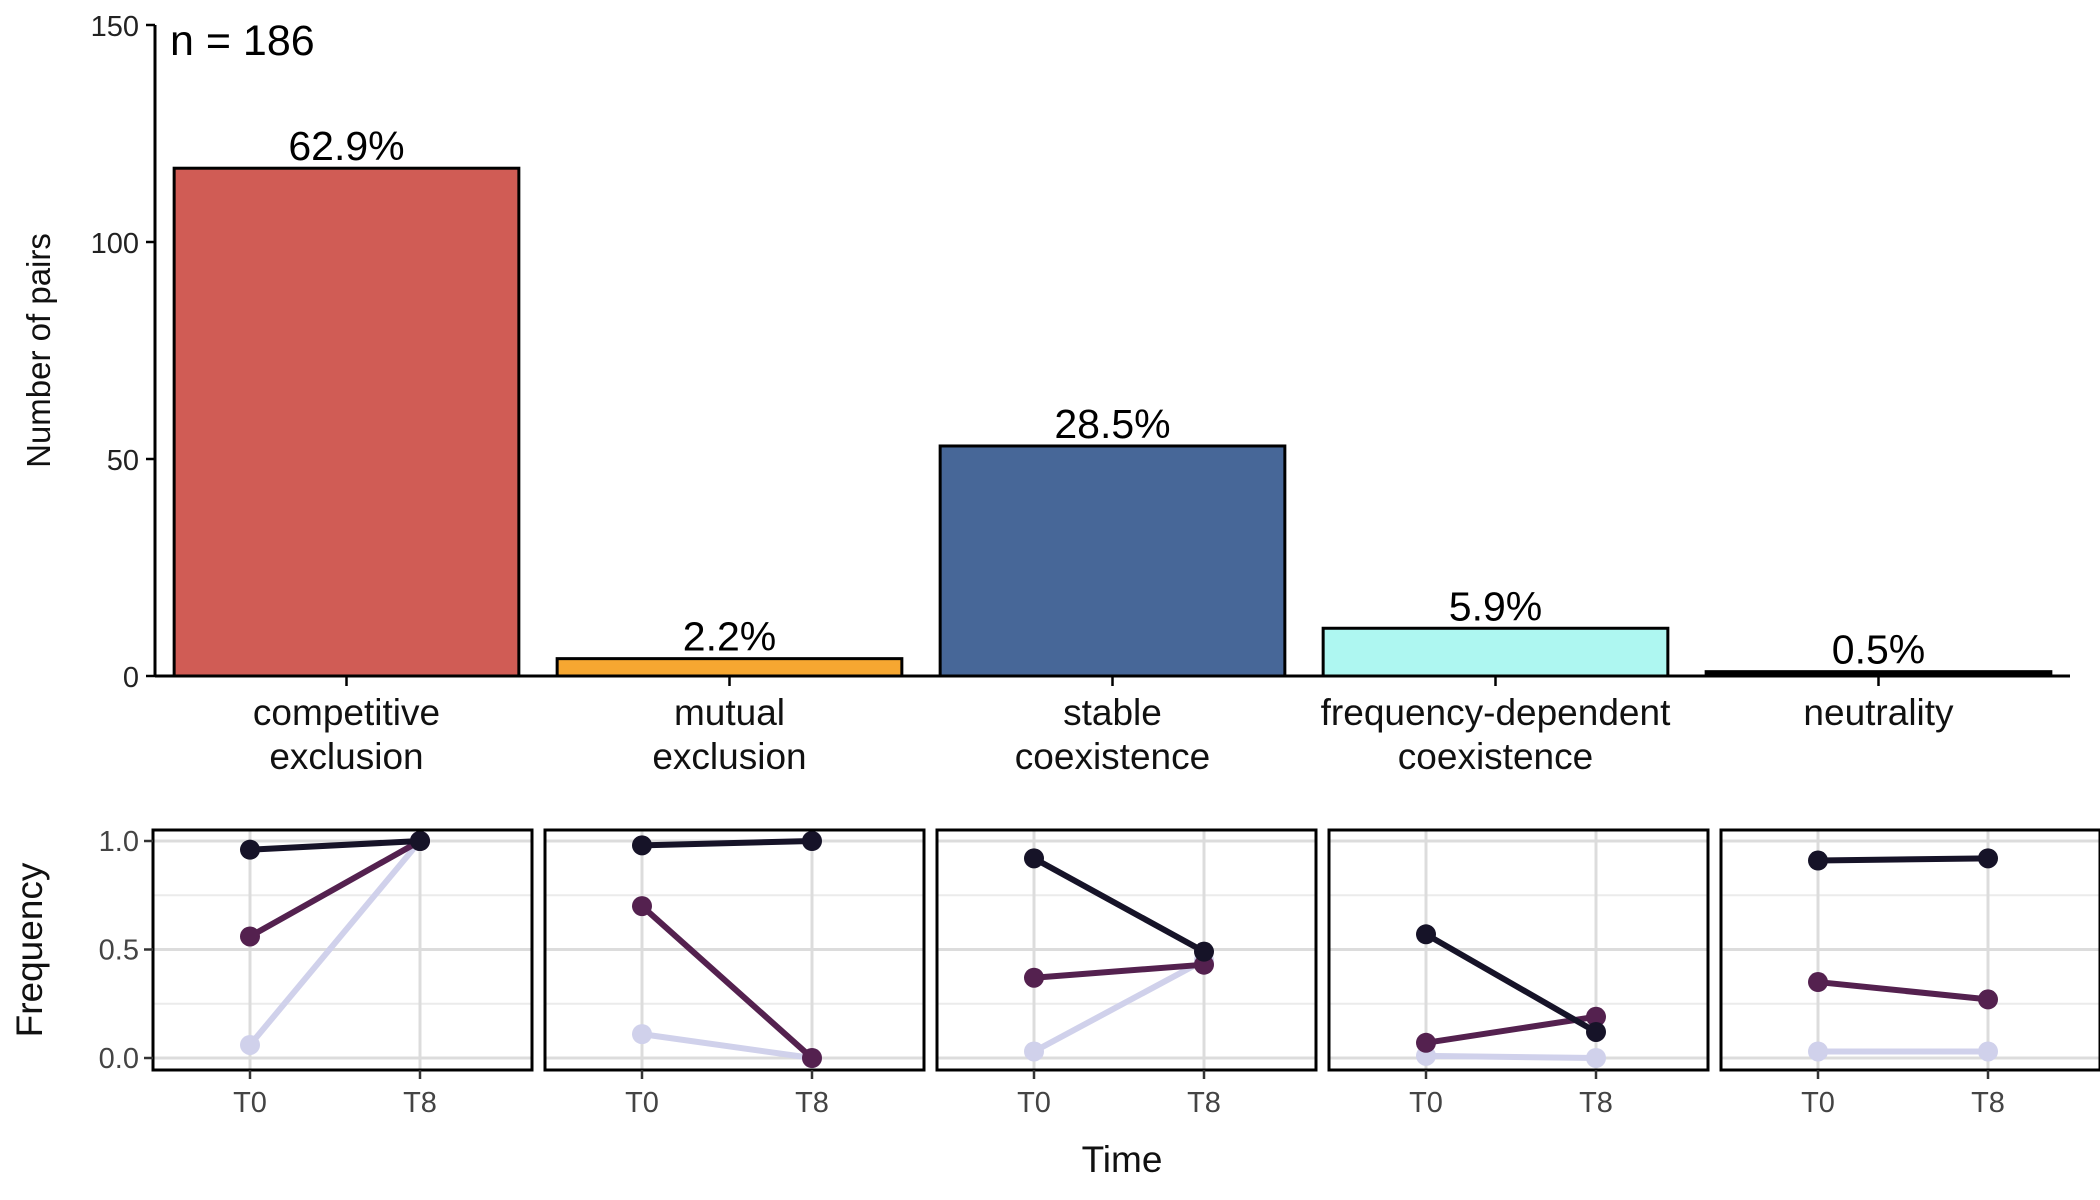 The image size is (2100, 1200). I want to click on time-x-axis-label: Time, so click(1122, 1159).